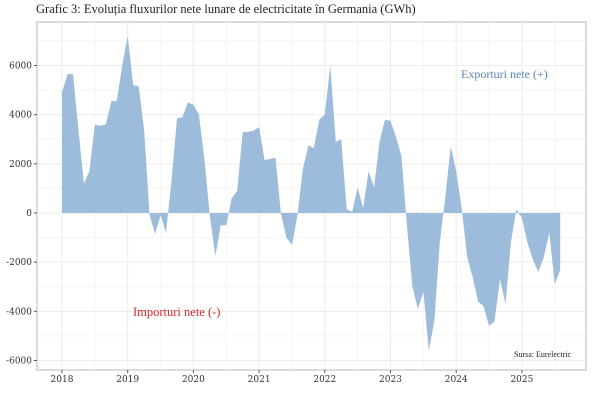 This screenshot has height=400, width=600. I want to click on y-tick-label: -6000, so click(19, 362).